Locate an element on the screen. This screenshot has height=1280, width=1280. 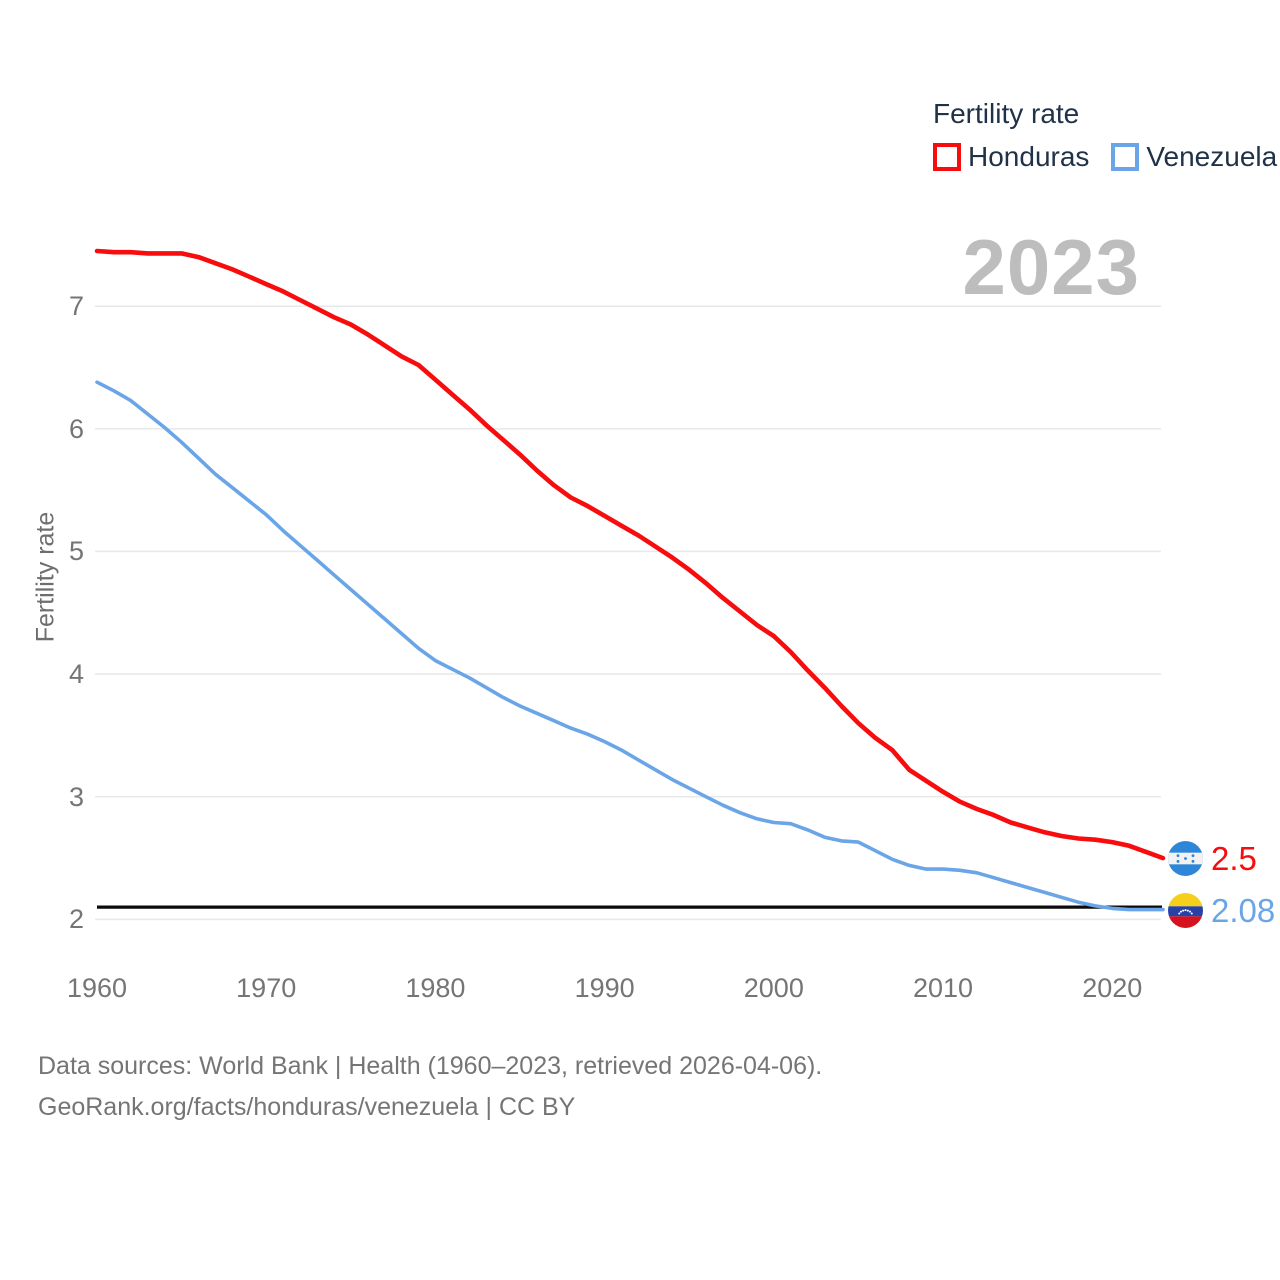
legend-entry-honduras: Honduras is located at coordinates (1011, 156).